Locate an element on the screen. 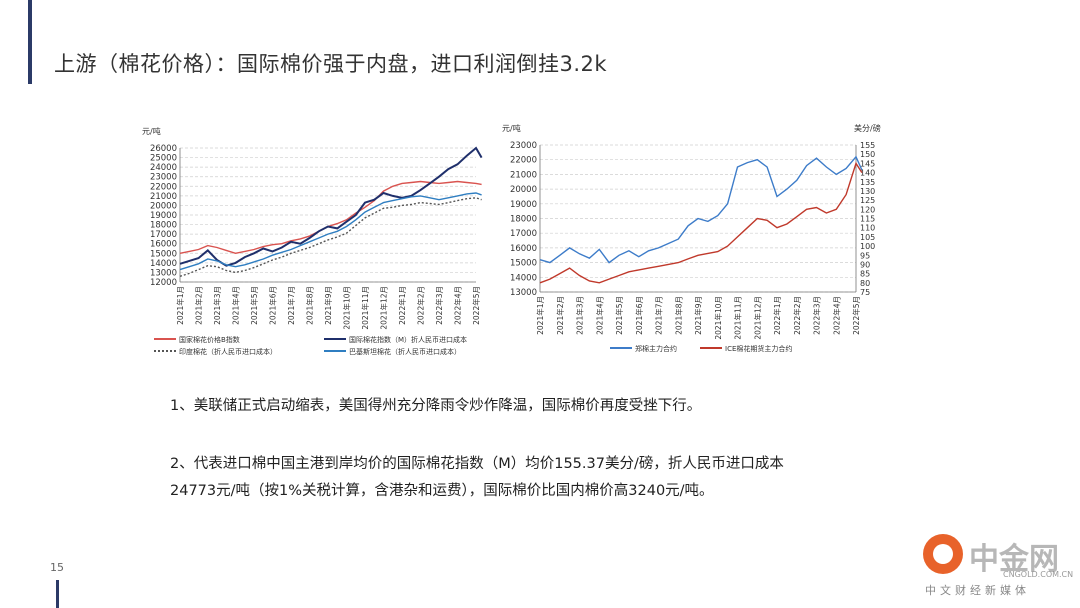 The height and width of the screenshot is (608, 1080). watermark-sub: 中文财经新媒体 is located at coordinates (977, 590).